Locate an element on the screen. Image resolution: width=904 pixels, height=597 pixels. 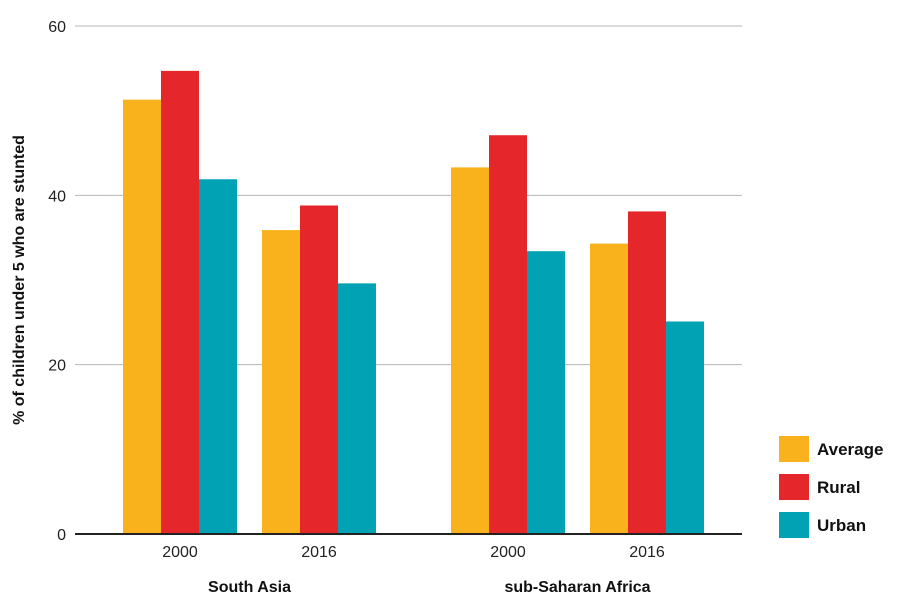
legend-label-rural: Rural is located at coordinates (838, 487).